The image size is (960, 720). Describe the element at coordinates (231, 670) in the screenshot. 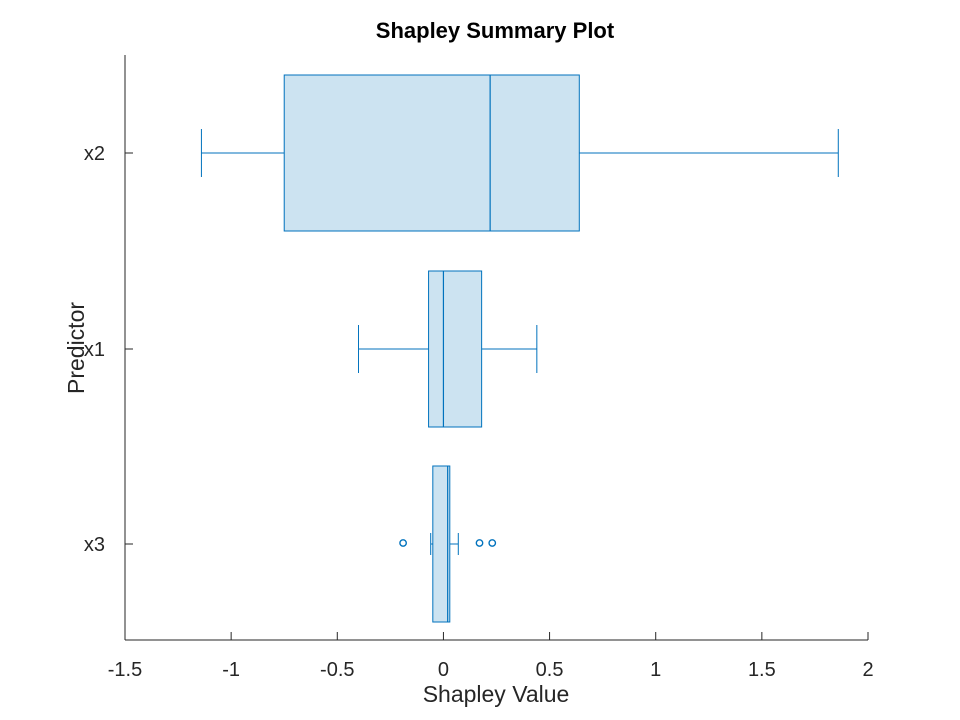

I see `x-tick-label: -1` at that location.